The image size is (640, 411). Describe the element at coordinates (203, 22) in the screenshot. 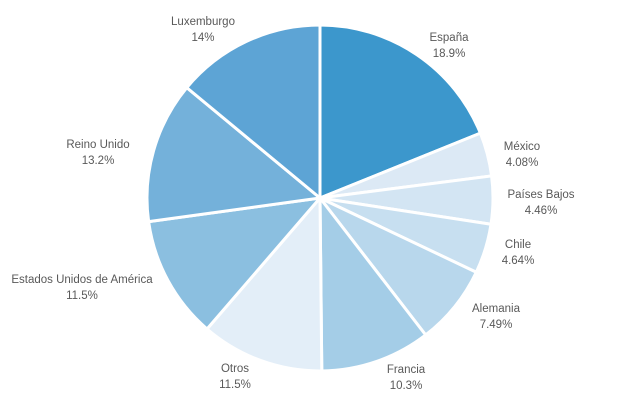

I see `slice-label-luxemburgo: Luxemburgo` at that location.